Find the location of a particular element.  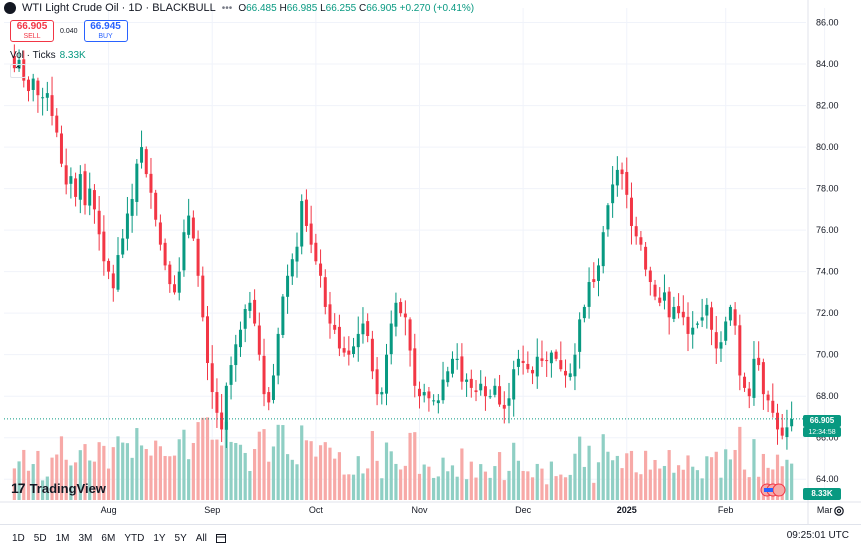

flag-icons is located at coordinates (774, 490).